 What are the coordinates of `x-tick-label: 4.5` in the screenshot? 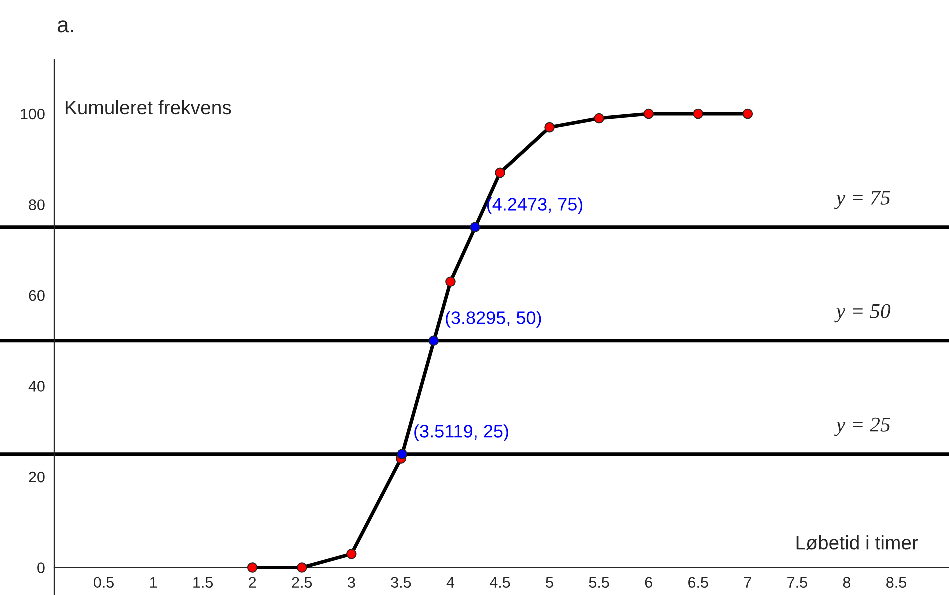 It's located at (500, 582).